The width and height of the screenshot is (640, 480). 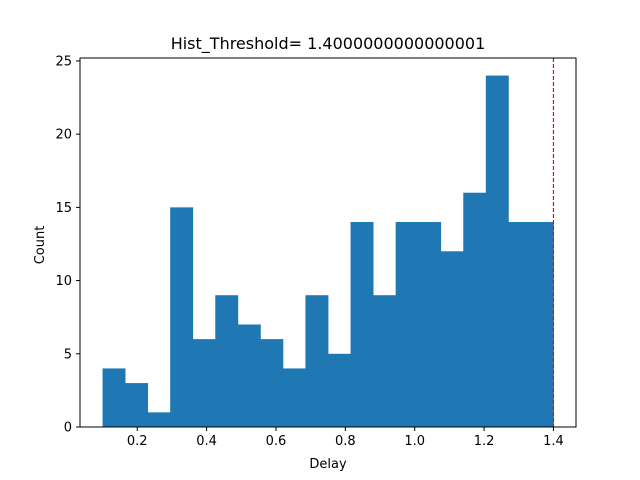 What do you see at coordinates (137, 441) in the screenshot?
I see `x-tick-label: 0.2` at bounding box center [137, 441].